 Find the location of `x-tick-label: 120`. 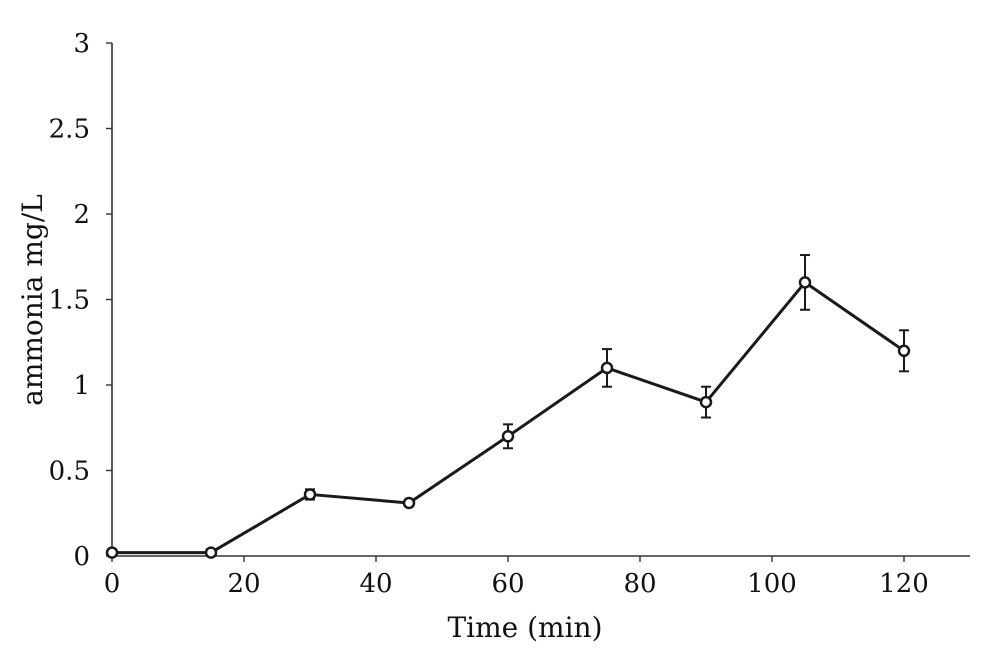

x-tick-label: 120 is located at coordinates (904, 584).